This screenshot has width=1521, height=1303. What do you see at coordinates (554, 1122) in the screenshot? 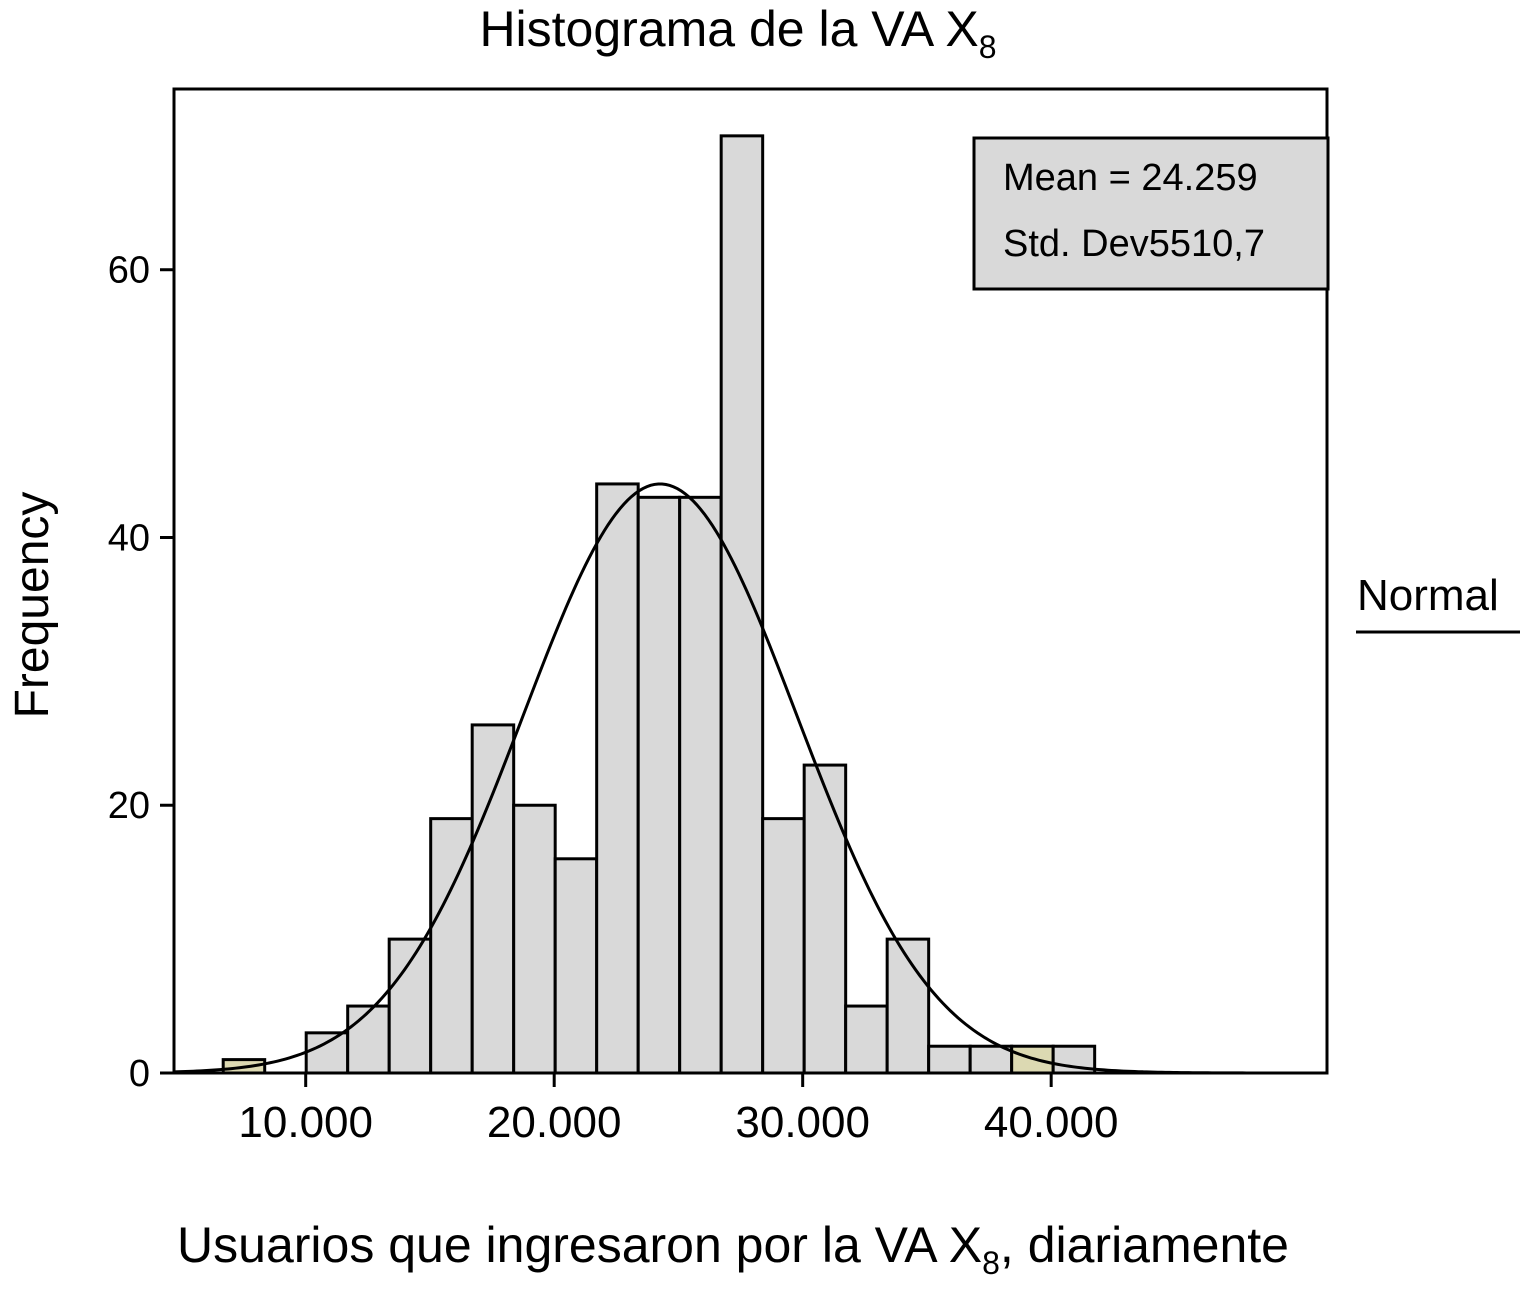
I see `x-tick-label: 20.000` at bounding box center [554, 1122].